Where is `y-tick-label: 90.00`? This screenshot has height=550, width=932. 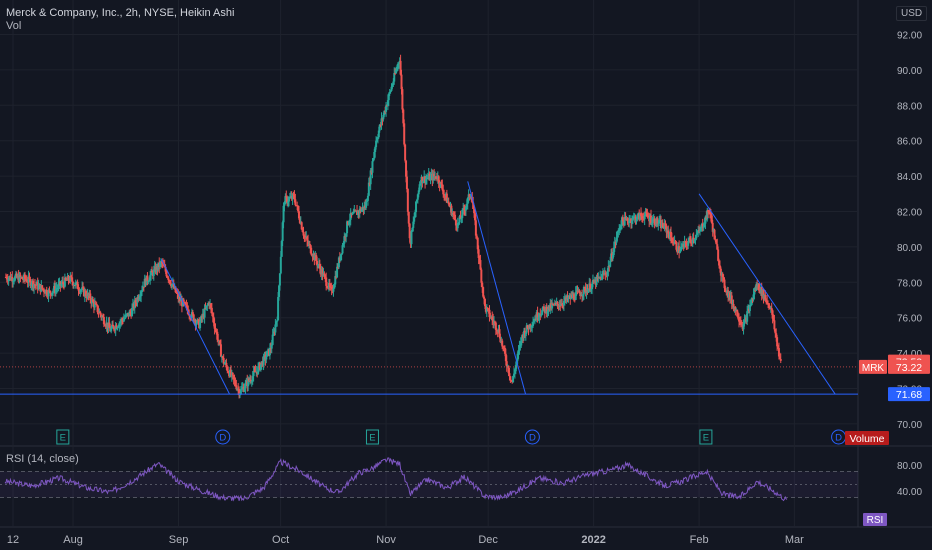
y-tick-label: 90.00 is located at coordinates (909, 71).